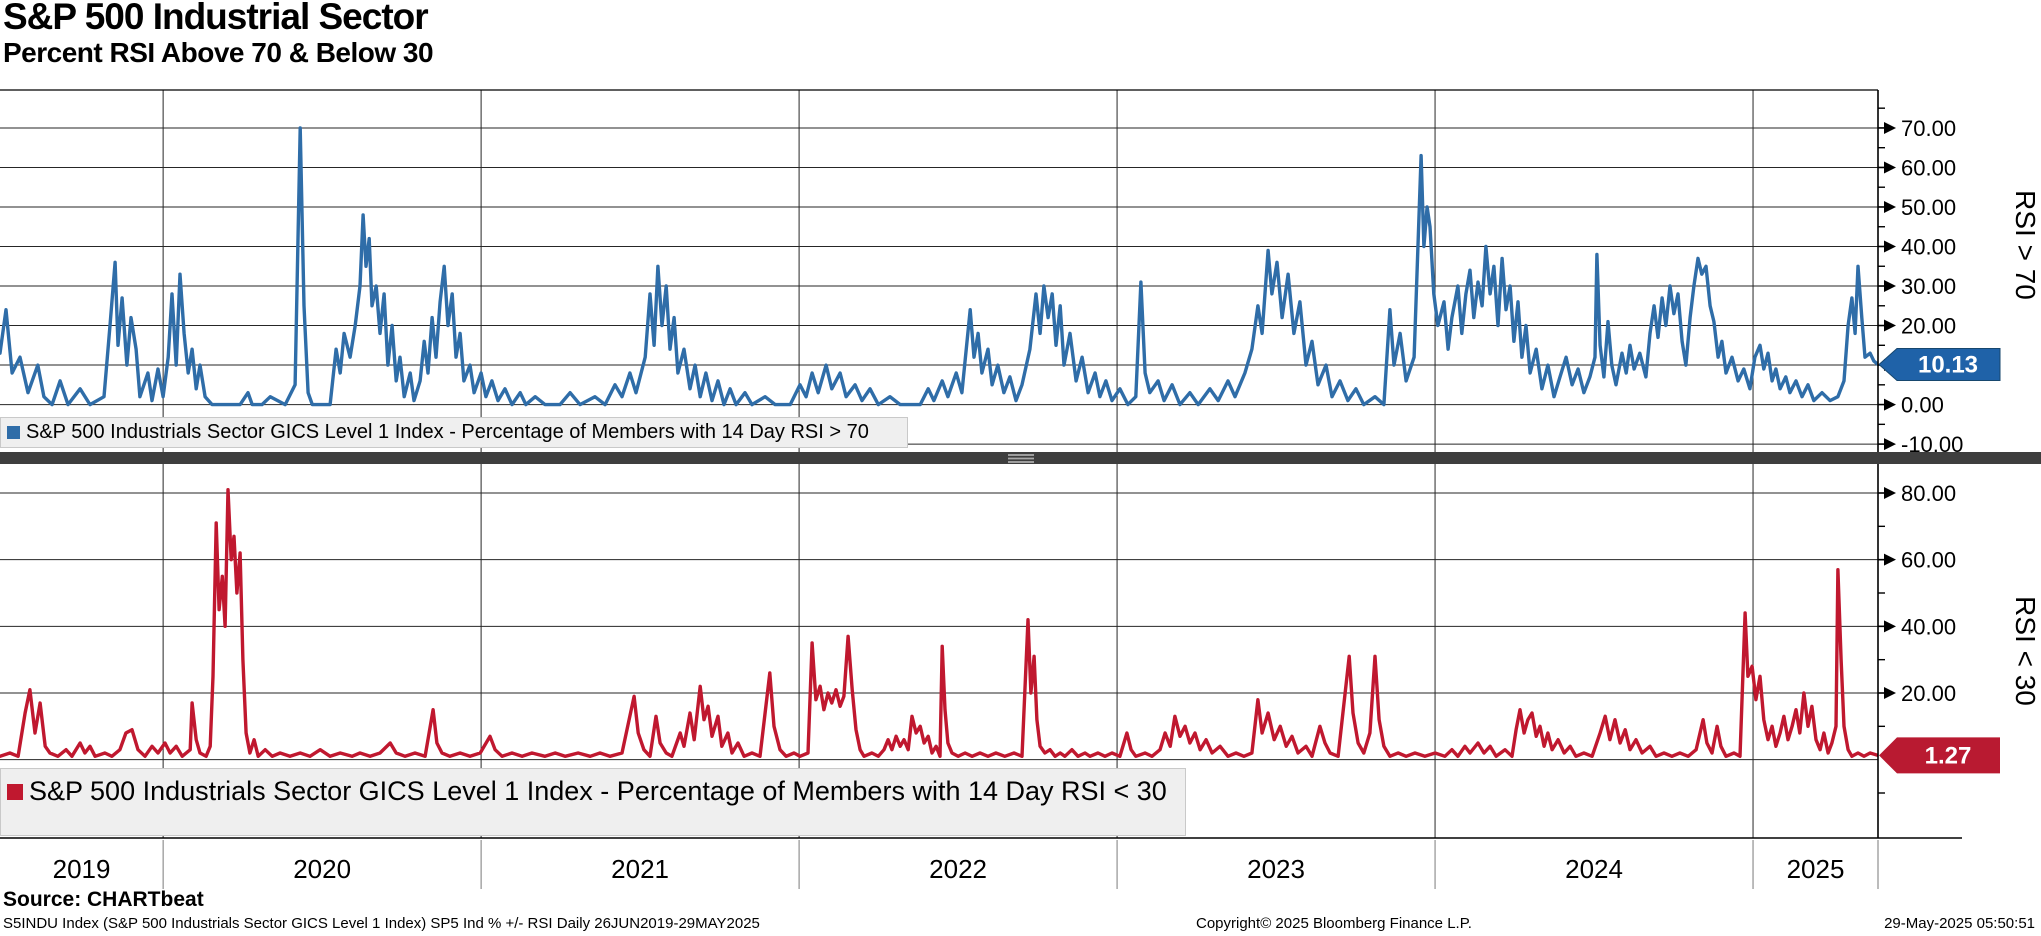  What do you see at coordinates (1959, 923) in the screenshot?
I see `footer-timestamp: 29-May-2025 05:50:51` at bounding box center [1959, 923].